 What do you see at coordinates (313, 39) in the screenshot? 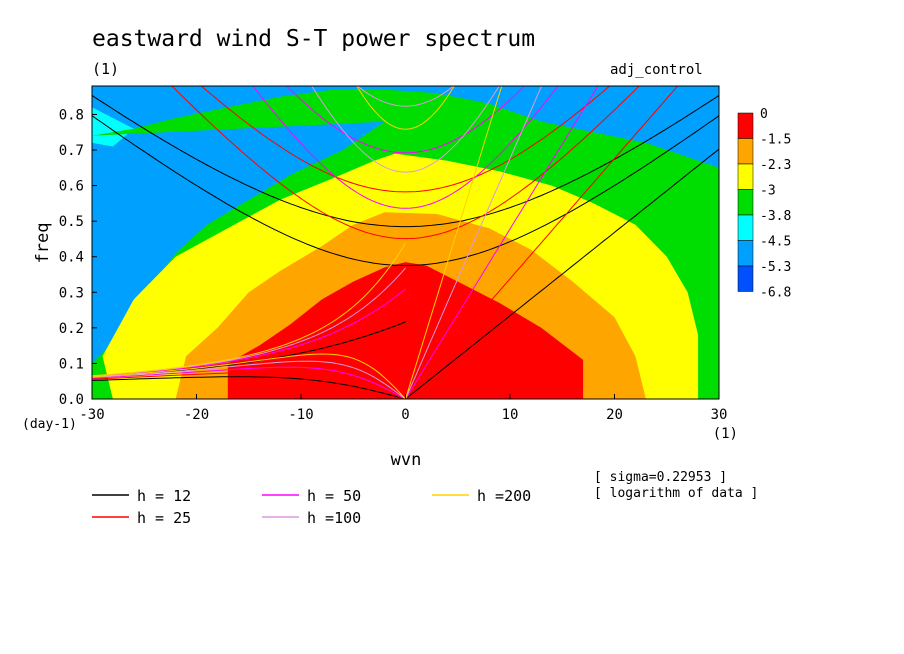
I see `chart-title: eastward wind S-T power spectrum` at bounding box center [313, 39].